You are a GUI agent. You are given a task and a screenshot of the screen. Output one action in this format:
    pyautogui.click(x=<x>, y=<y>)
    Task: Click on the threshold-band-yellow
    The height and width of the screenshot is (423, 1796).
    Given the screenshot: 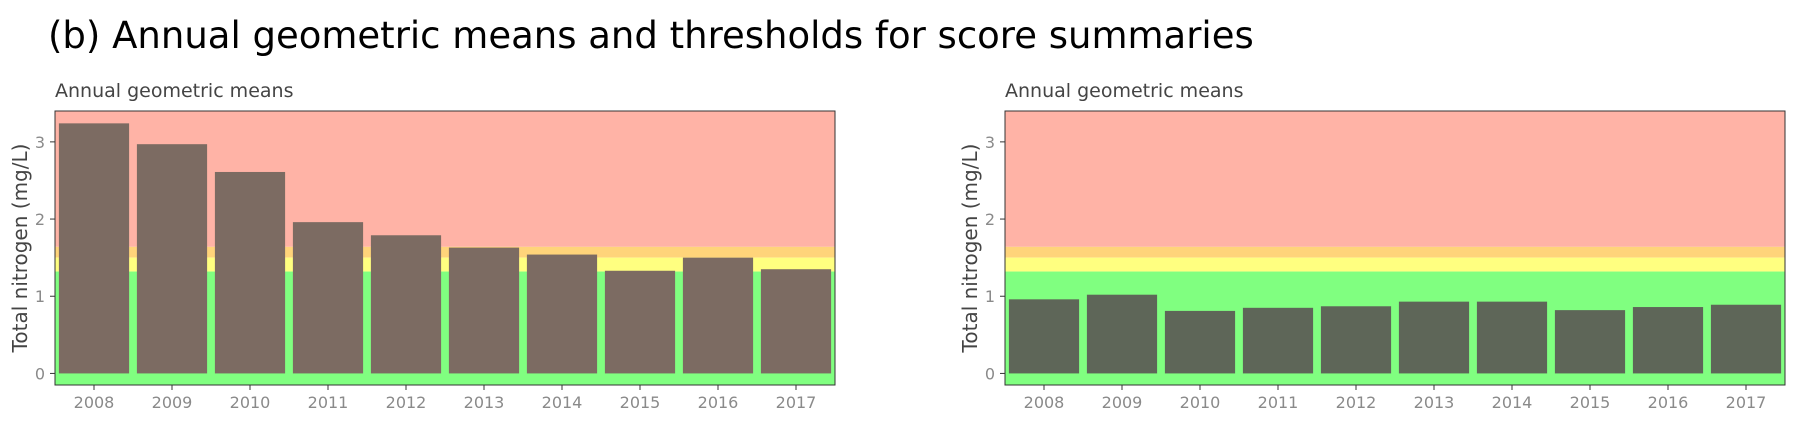 What is the action you would take?
    pyautogui.click(x=1395, y=264)
    